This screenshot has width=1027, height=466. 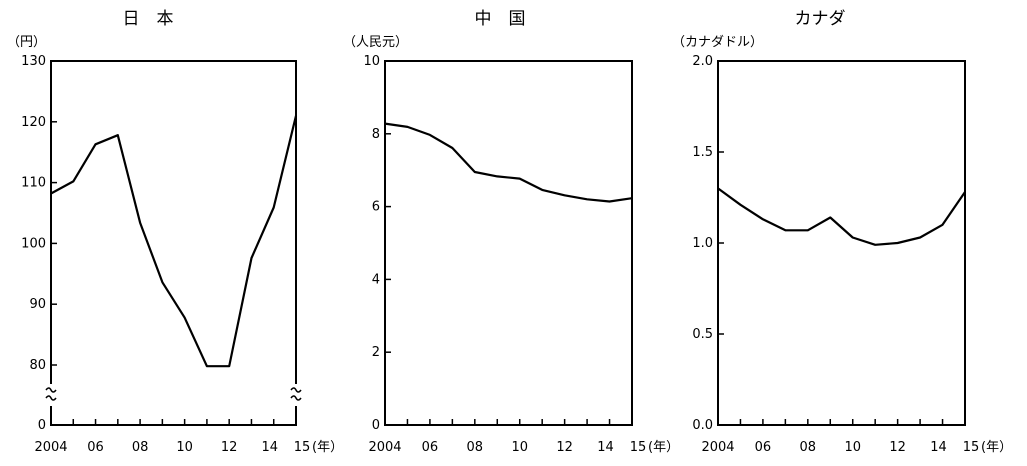 What do you see at coordinates (376, 352) in the screenshot?
I see `y-tick-label: 2` at bounding box center [376, 352].